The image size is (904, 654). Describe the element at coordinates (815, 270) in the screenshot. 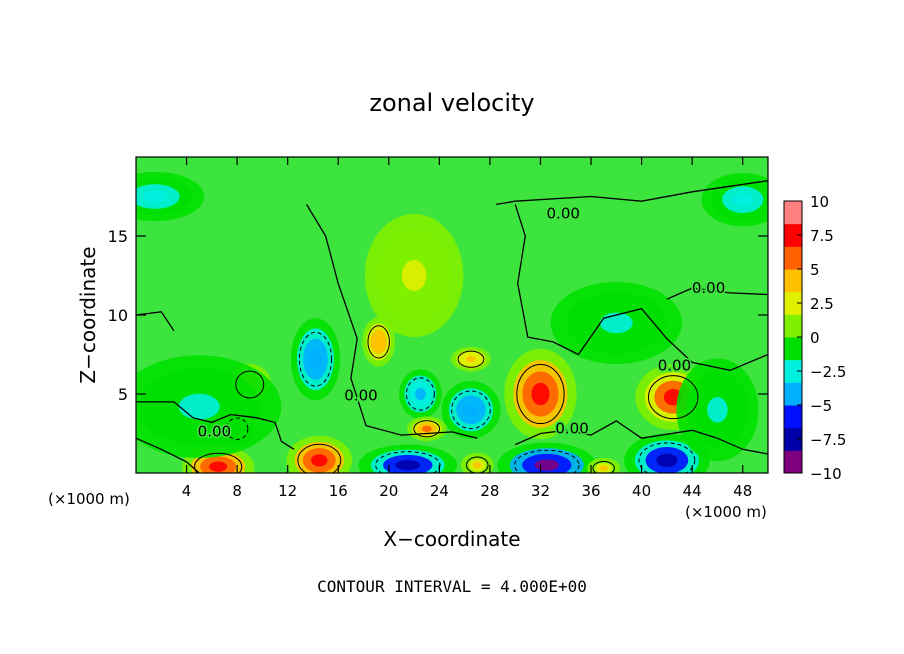

I see `colorbar-tick-label: 5` at that location.